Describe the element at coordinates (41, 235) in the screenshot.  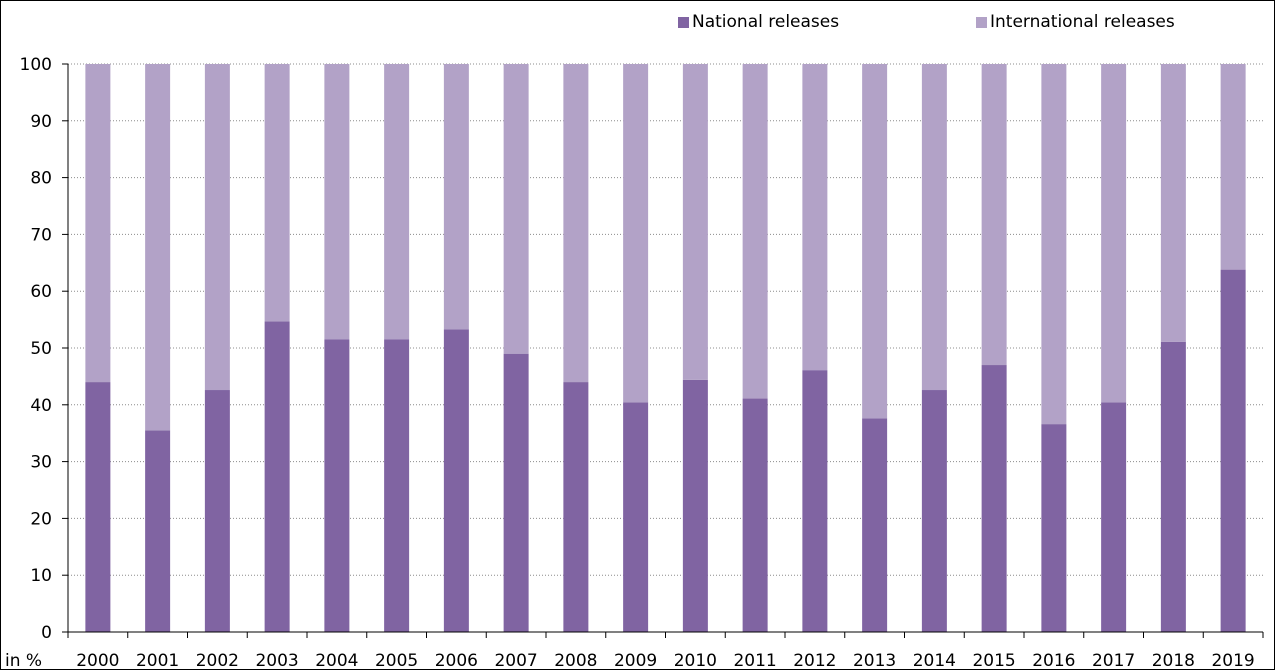
I see `y-tick-label: 70` at that location.